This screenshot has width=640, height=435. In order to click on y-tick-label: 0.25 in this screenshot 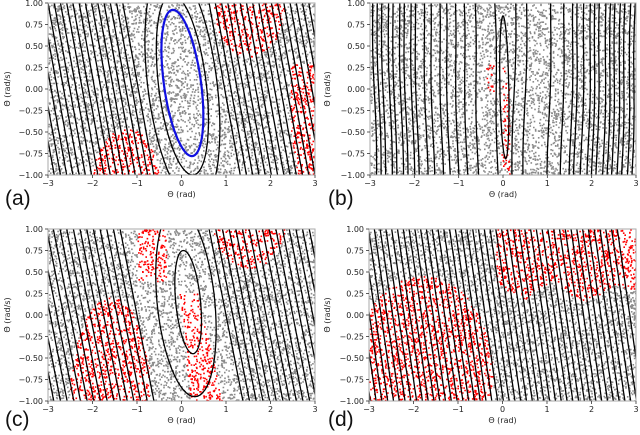, I will do `click(34, 68)`.